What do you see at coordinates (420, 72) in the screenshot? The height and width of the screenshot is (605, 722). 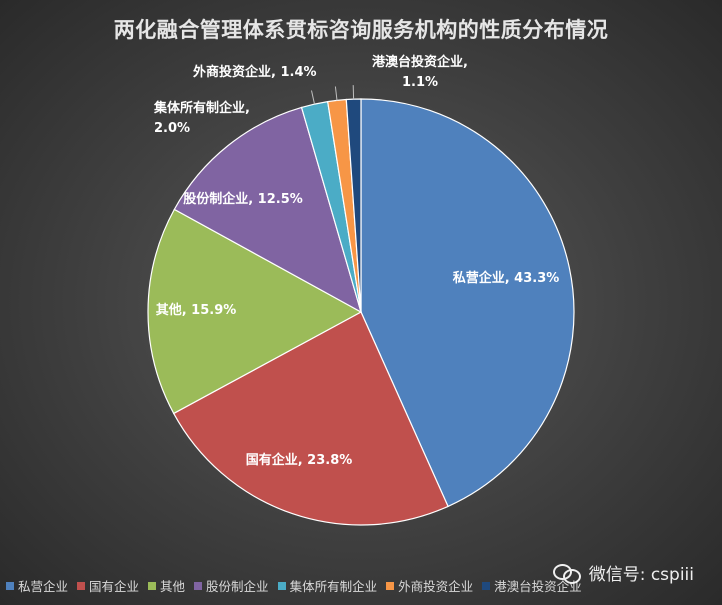 I see `data-label-6: 港澳台投资企业, 1.1%` at bounding box center [420, 72].